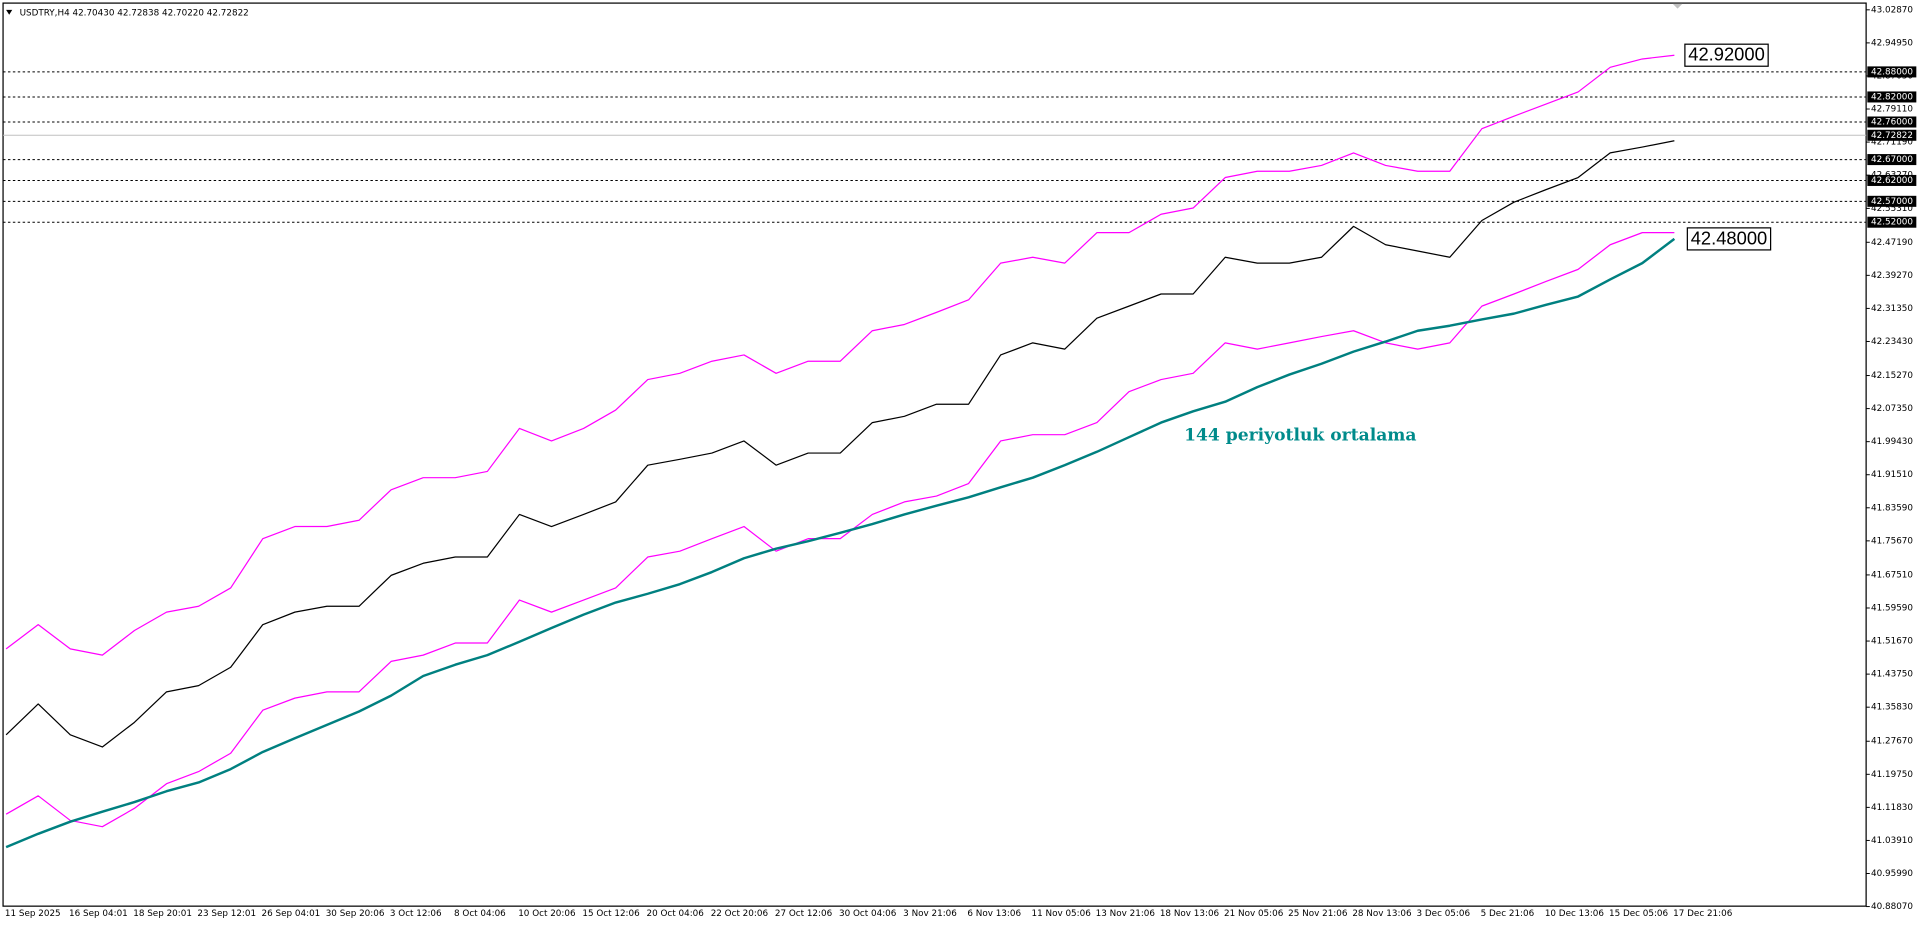  Describe the element at coordinates (9, 12) in the screenshot. I see `symbol-menu-arrow` at that location.